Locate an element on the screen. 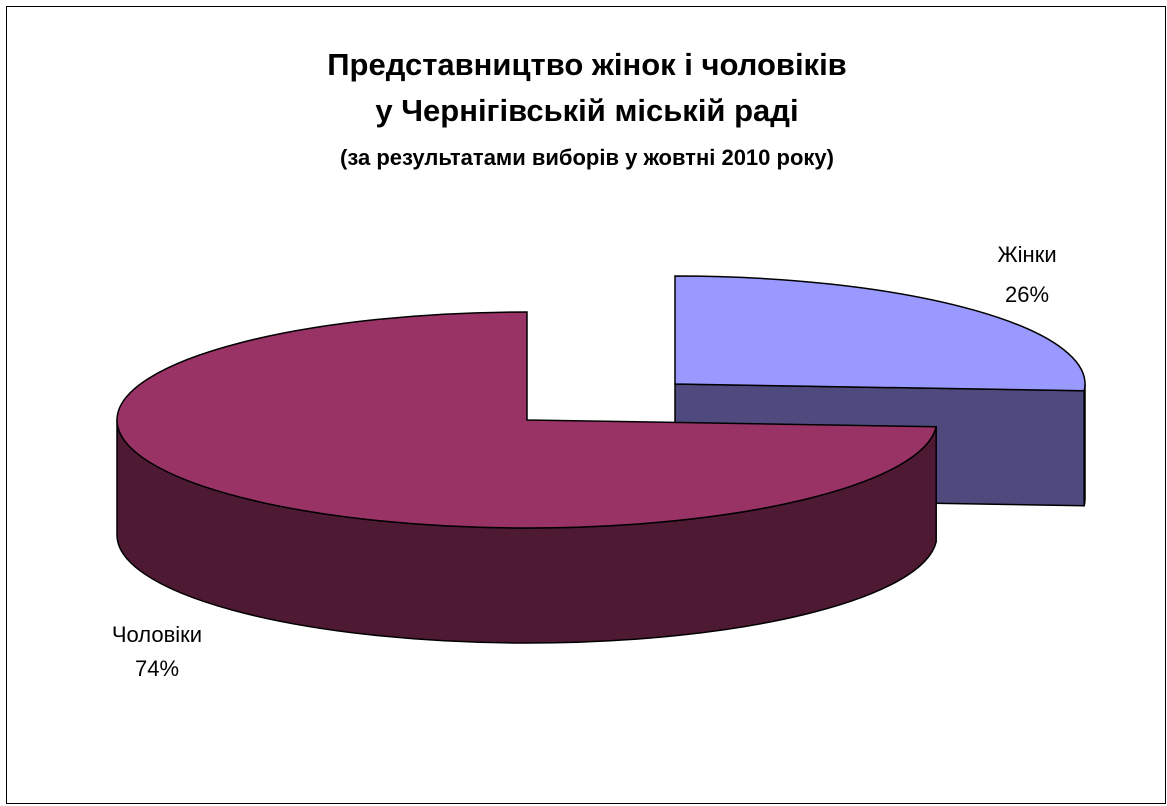  chart-title-line-2: у Чернігівській міській раді is located at coordinates (587, 110).